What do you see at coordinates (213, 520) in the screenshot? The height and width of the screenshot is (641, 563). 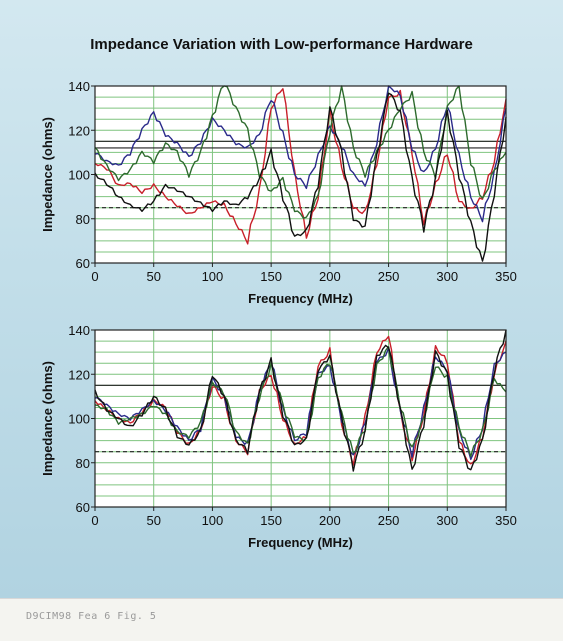 I see `chart2-x-tick-label: 100` at bounding box center [213, 520].